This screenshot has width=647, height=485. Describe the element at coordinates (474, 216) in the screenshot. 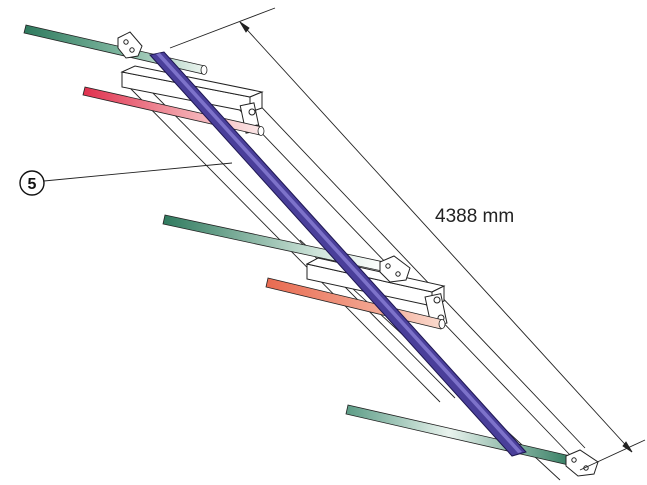

I see `dimension-label: 4388 mm` at that location.